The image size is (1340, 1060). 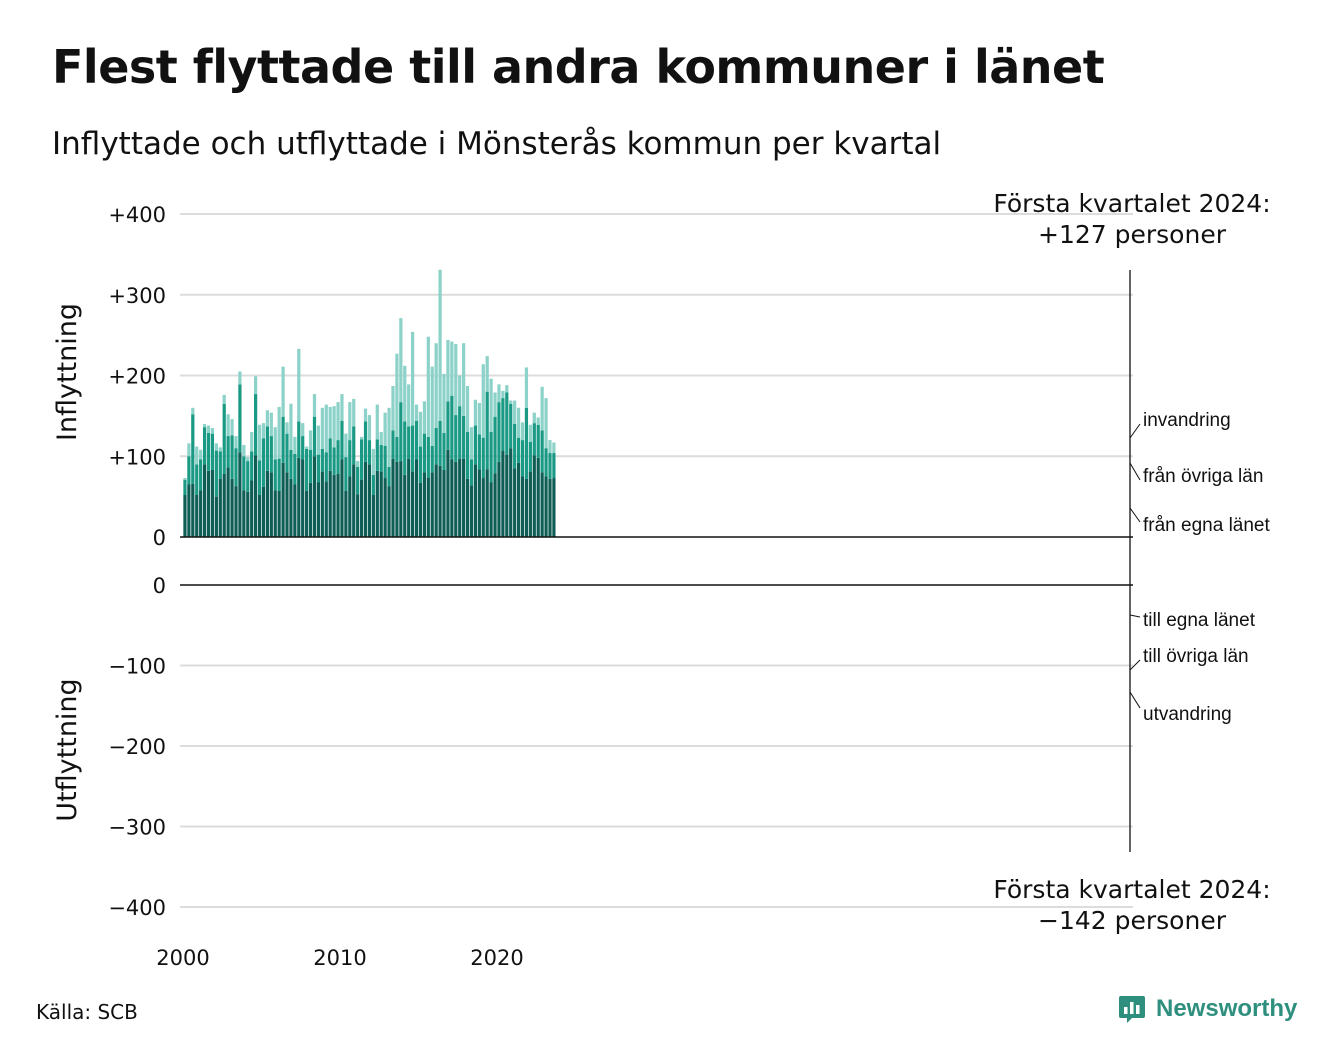 What do you see at coordinates (369, 403) in the screenshot?
I see `inflow-bars` at bounding box center [369, 403].